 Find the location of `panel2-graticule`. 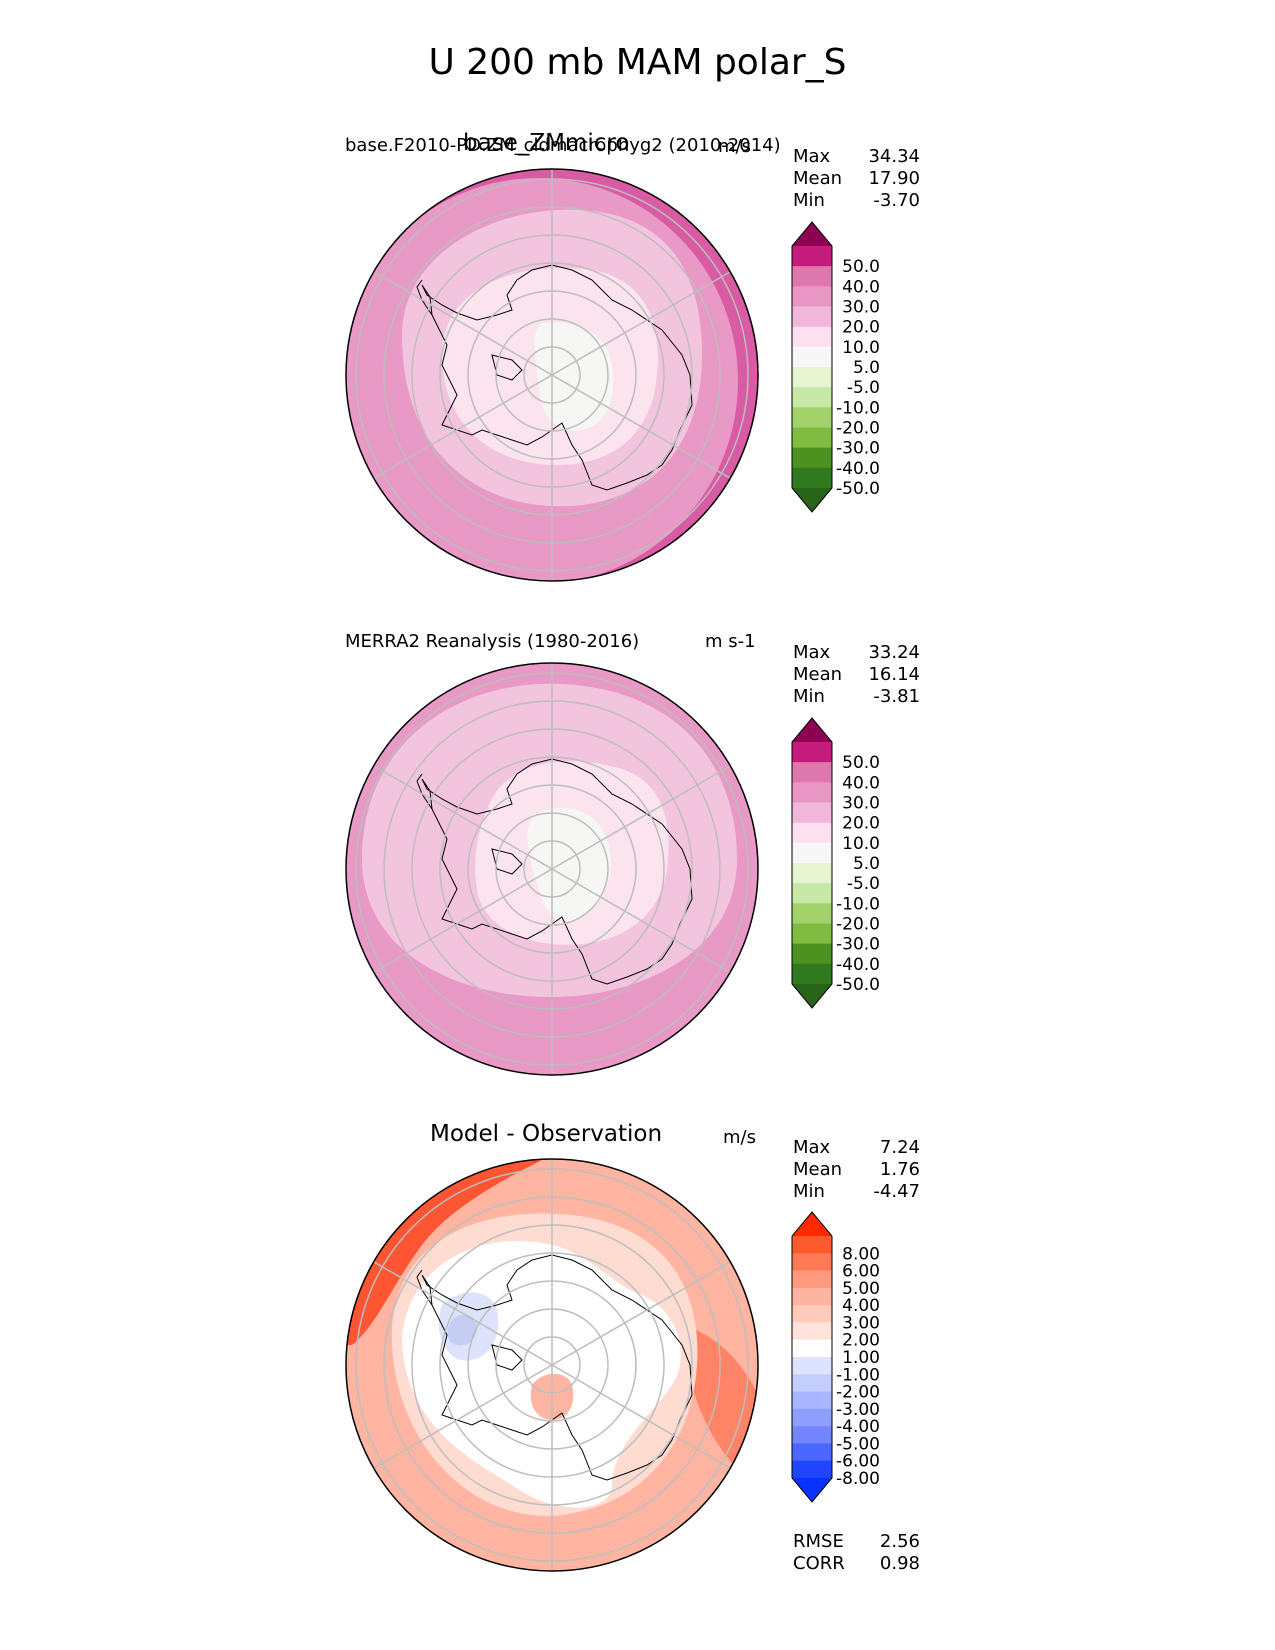

panel2-graticule is located at coordinates (552, 869).